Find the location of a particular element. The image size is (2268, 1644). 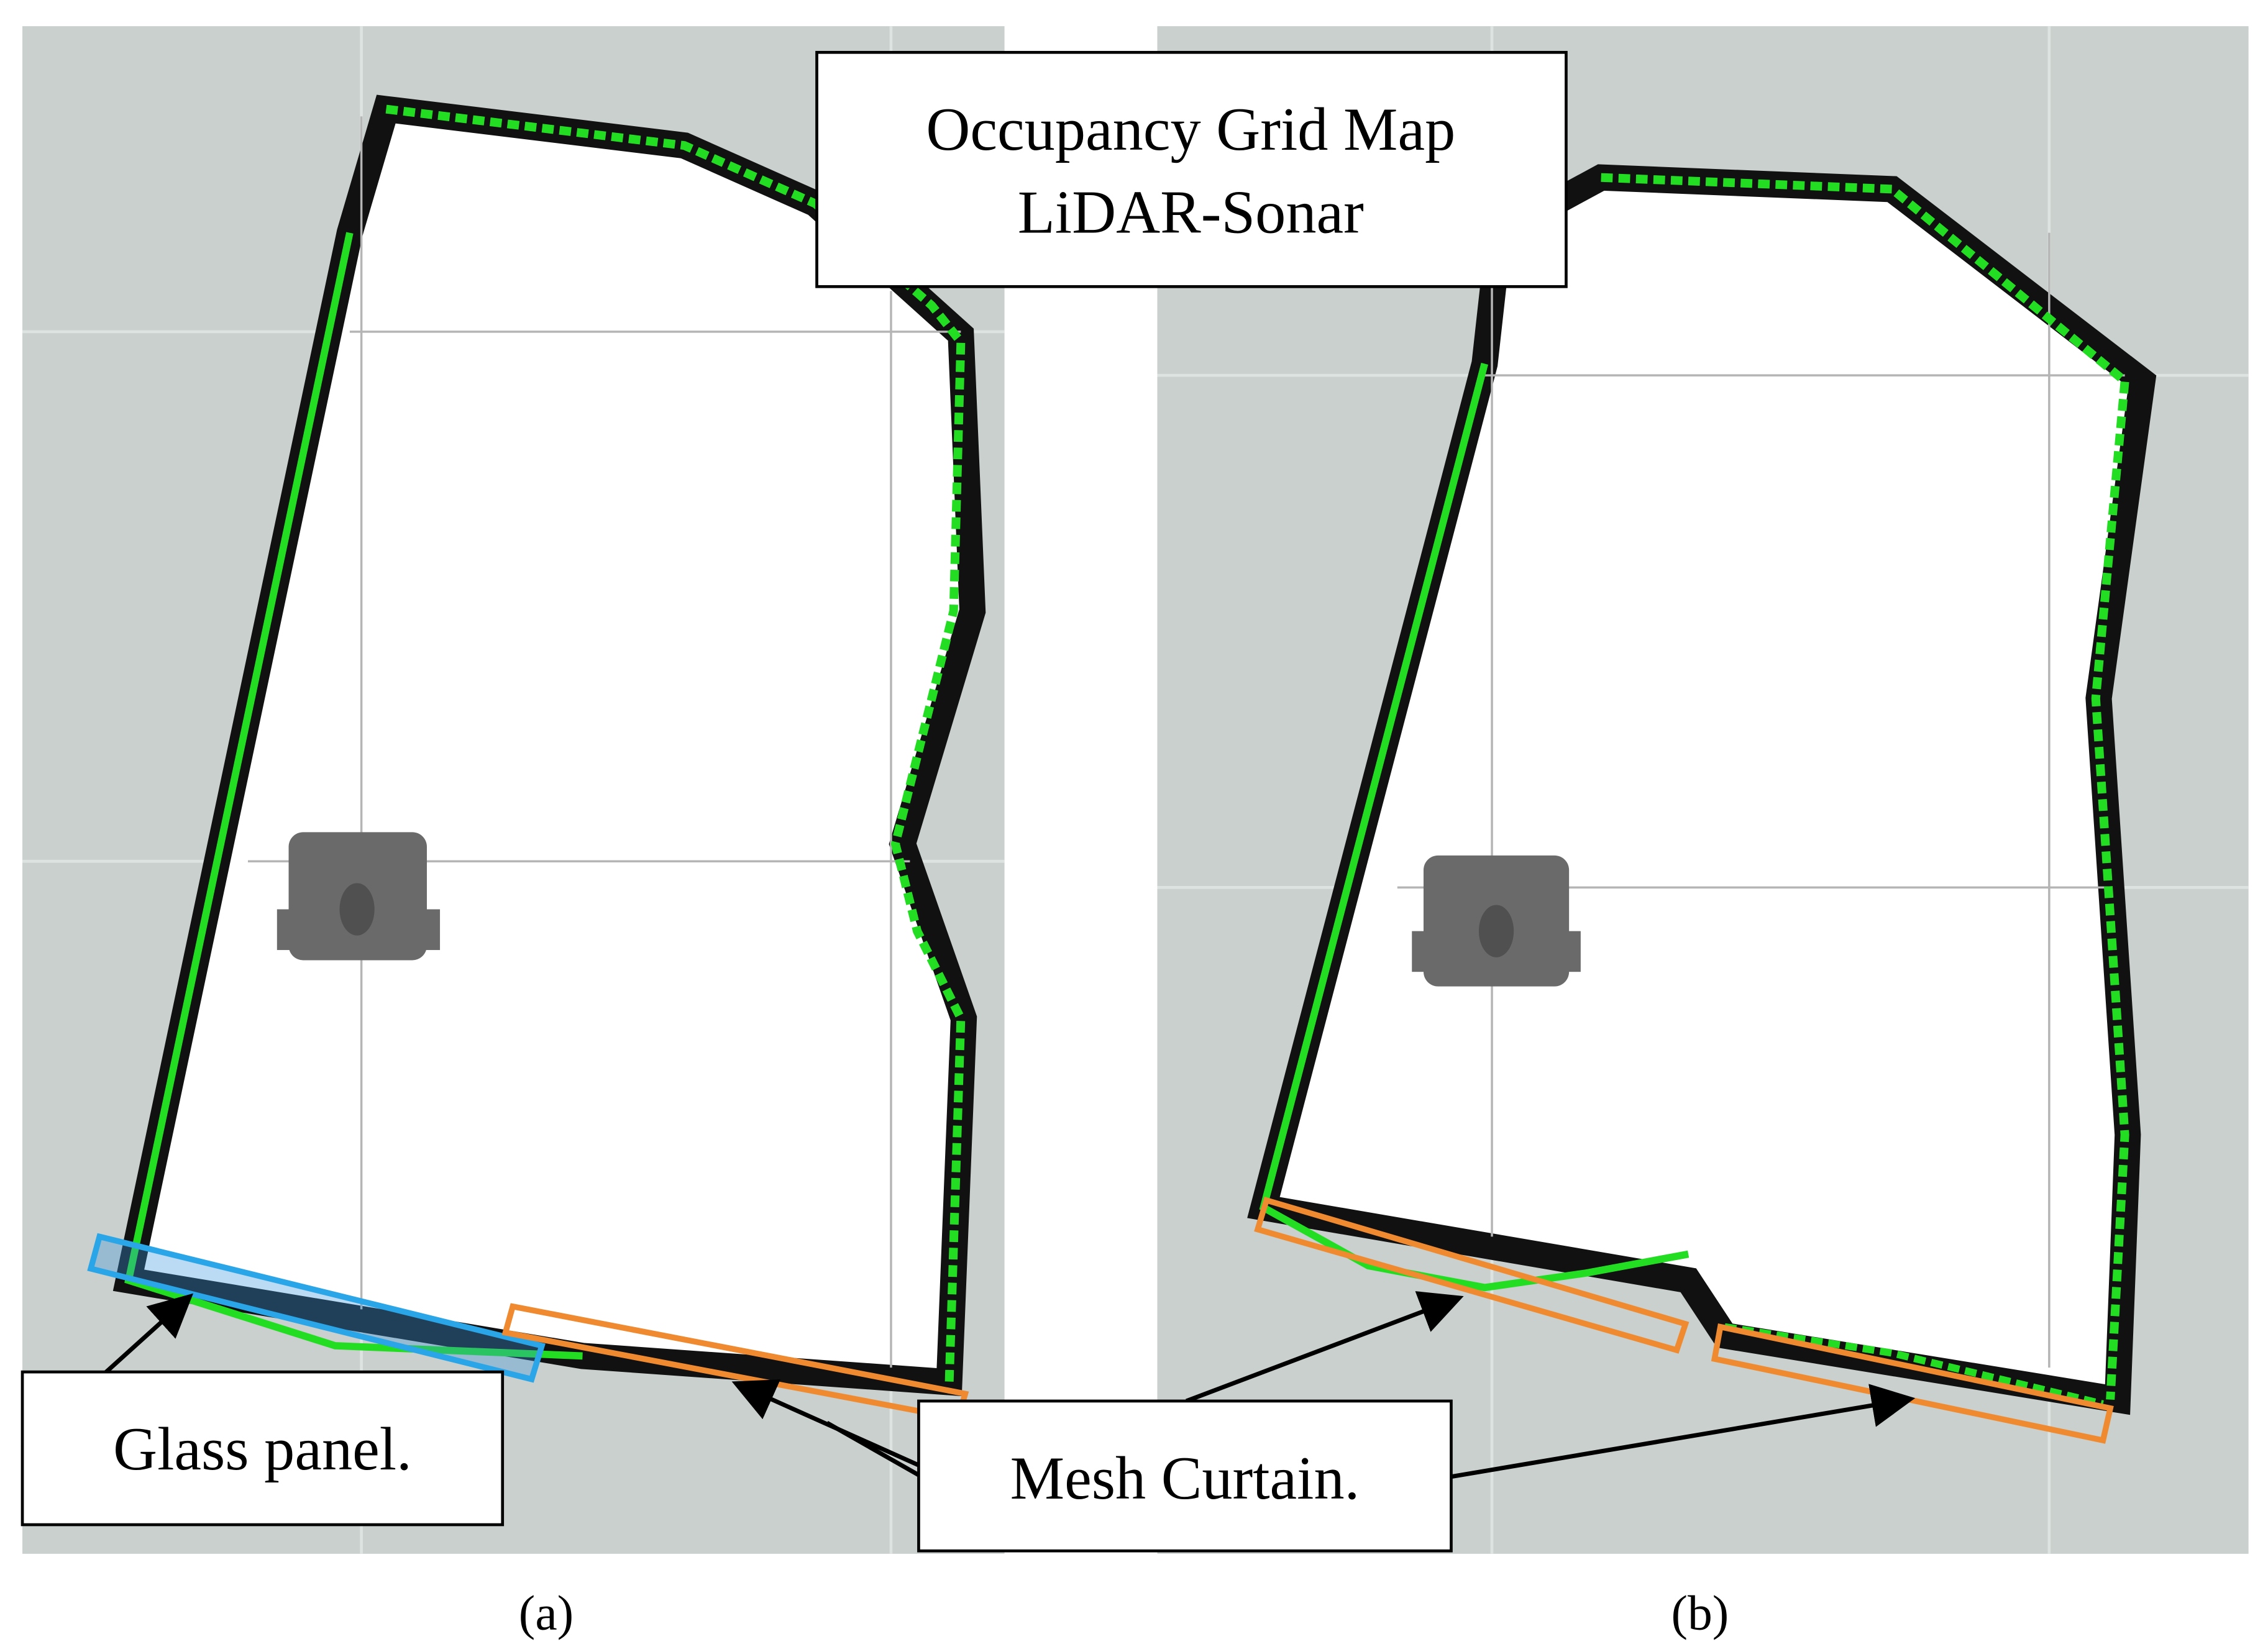

title-line: LiDAR-Sonar is located at coordinates (1191, 213).